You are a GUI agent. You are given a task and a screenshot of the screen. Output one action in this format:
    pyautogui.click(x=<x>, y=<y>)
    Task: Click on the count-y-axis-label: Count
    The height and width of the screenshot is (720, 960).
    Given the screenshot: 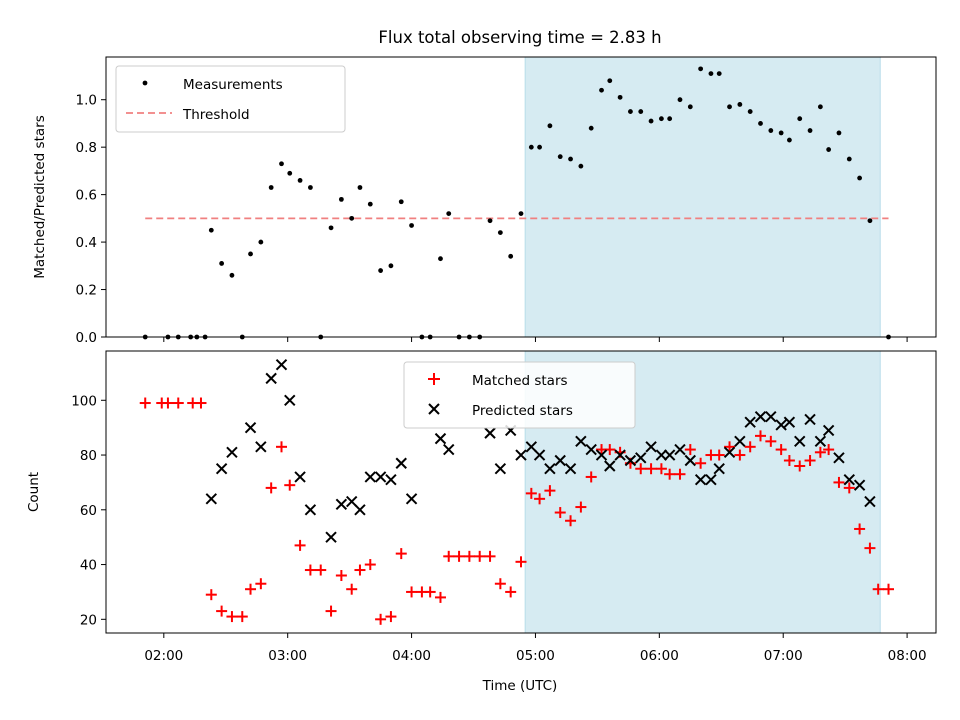 What is the action you would take?
    pyautogui.click(x=34, y=492)
    